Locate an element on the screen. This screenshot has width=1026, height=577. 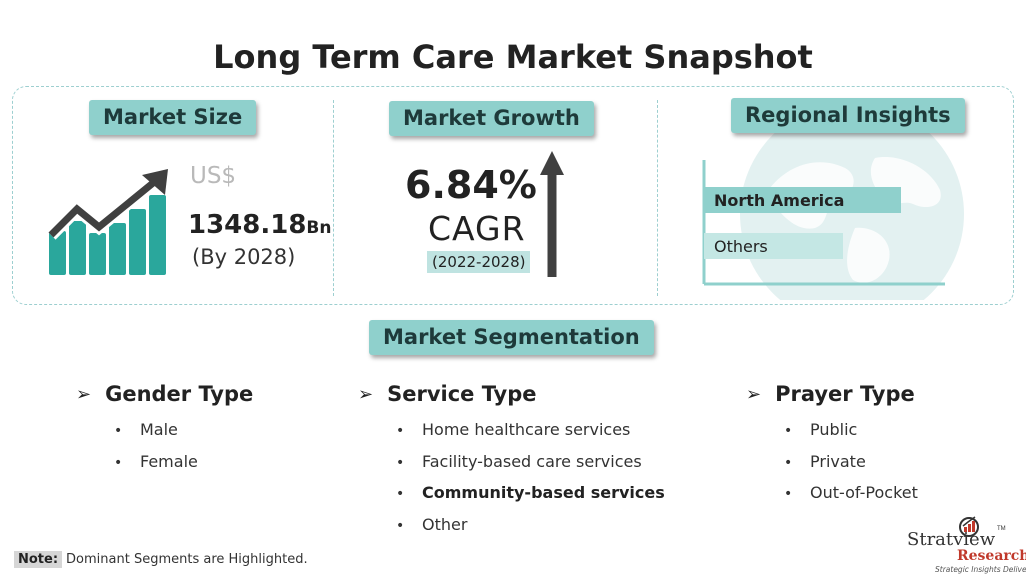
logo-trademark: TM is located at coordinates (1001, 529).